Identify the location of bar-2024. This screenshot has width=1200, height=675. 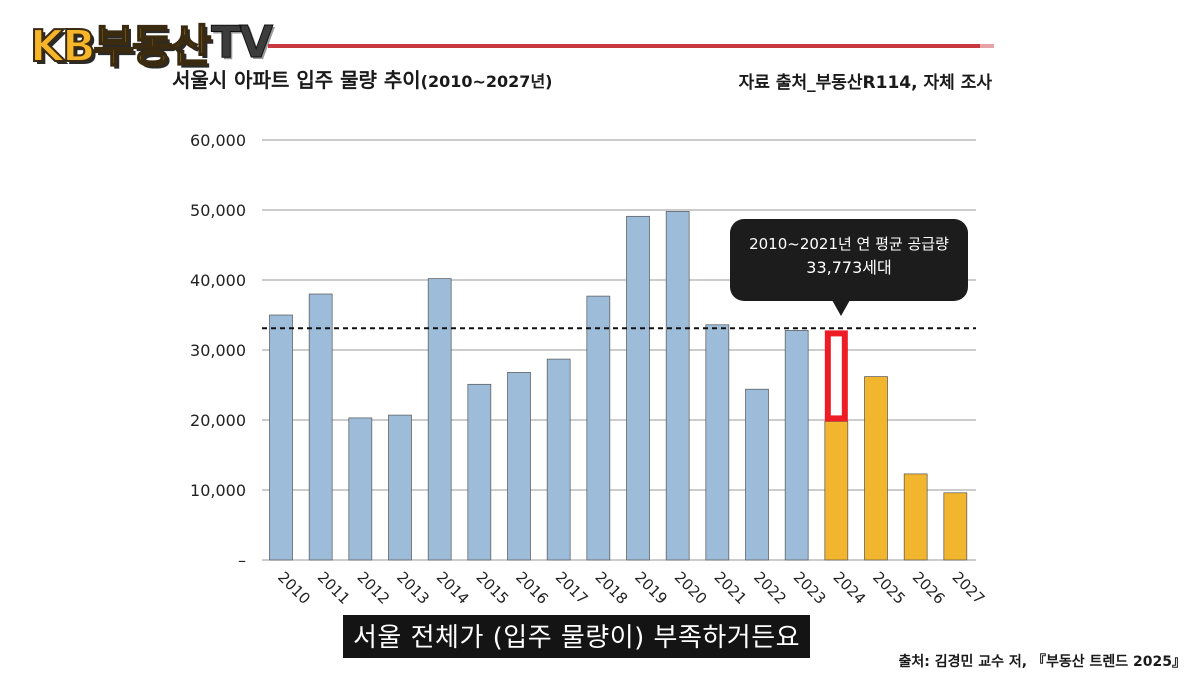
(836, 491).